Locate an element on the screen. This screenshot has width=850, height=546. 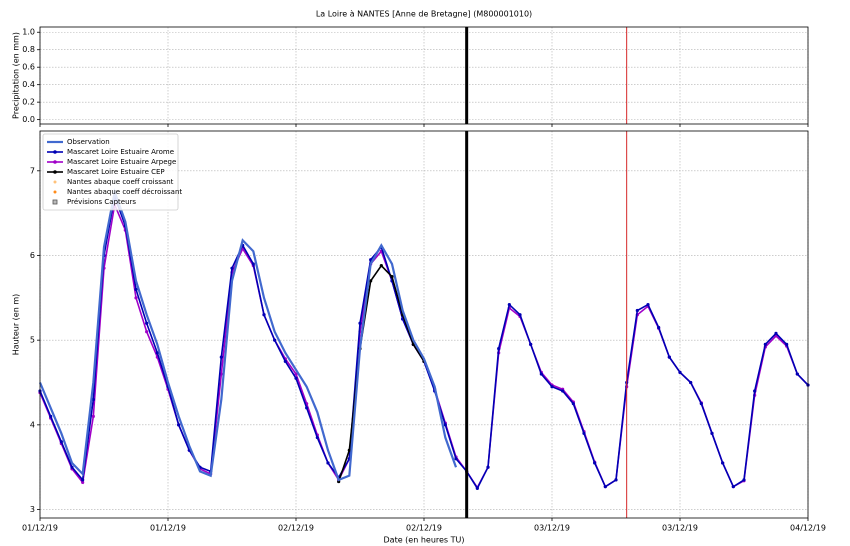
y-tick-label: 1.0 is located at coordinates (28, 32).